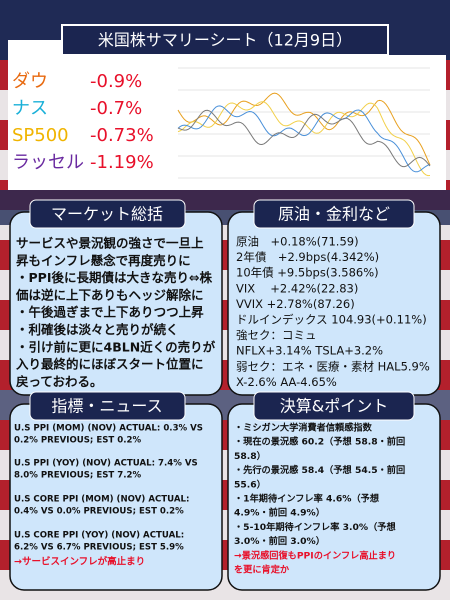 Image resolution: width=450 pixels, height=600 pixels. What do you see at coordinates (122, 162) in the screenshot?
I see `index-change: -1.19%` at bounding box center [122, 162].